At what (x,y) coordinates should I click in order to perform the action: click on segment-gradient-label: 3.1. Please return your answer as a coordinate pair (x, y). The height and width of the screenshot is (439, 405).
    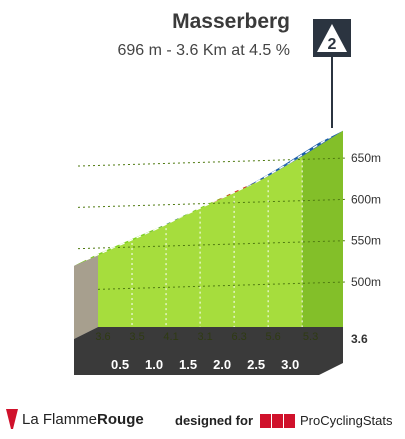
    Looking at the image, I should click on (204, 337).